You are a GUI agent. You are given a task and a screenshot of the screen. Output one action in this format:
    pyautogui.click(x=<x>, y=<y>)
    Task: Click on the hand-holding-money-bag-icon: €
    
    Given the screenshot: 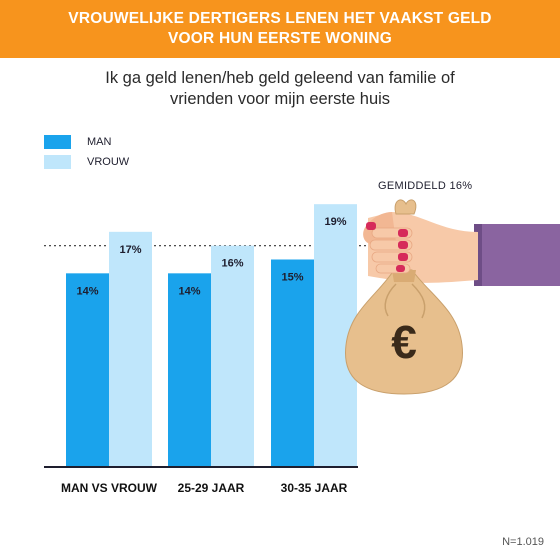 What is the action you would take?
    pyautogui.click(x=452, y=297)
    